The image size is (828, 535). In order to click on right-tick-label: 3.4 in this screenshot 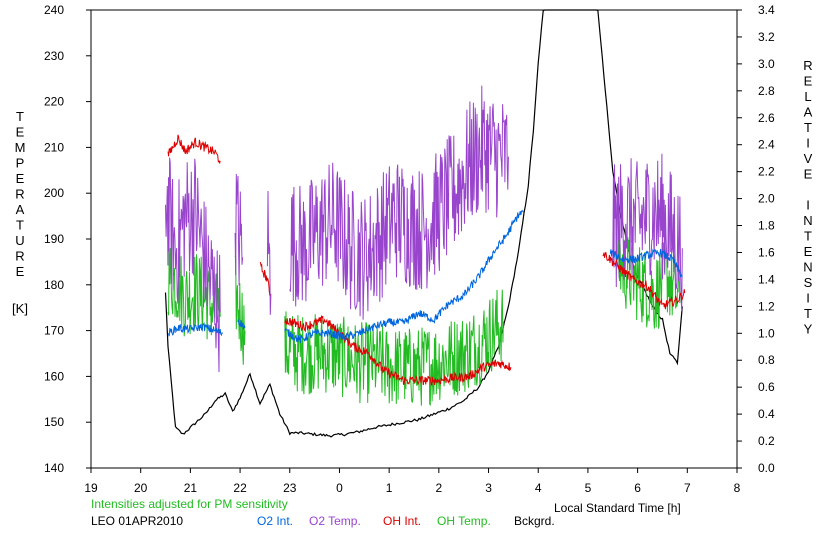, I will do `click(766, 10)`.